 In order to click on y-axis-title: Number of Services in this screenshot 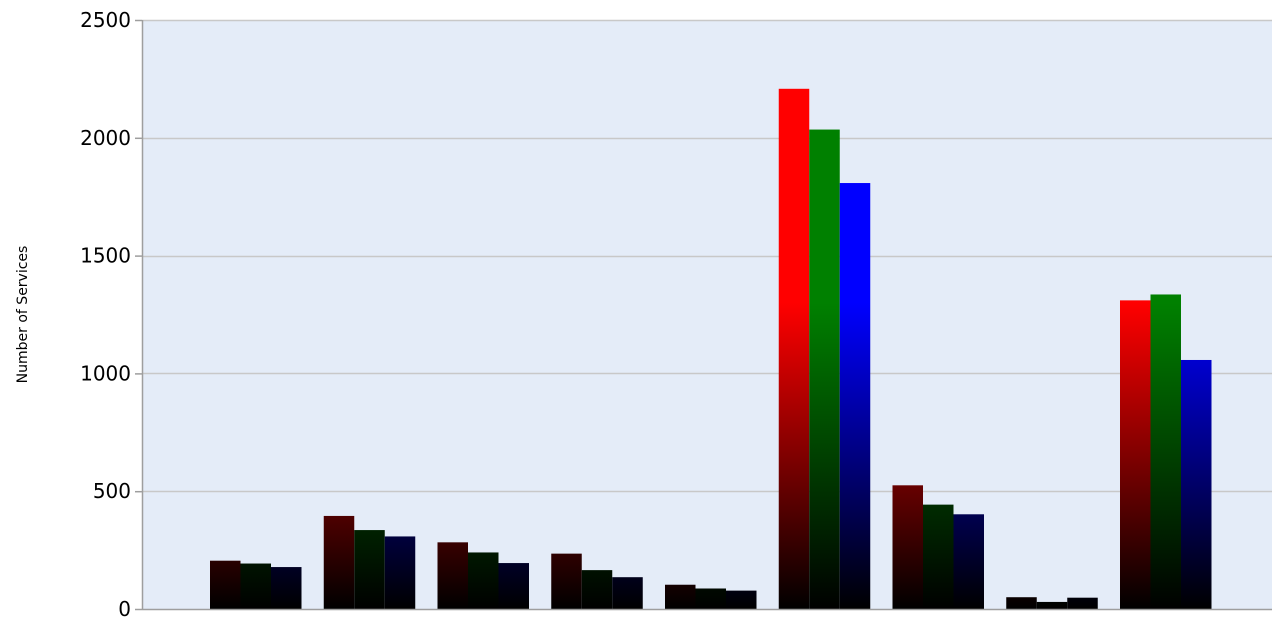, I will do `click(23, 315)`.